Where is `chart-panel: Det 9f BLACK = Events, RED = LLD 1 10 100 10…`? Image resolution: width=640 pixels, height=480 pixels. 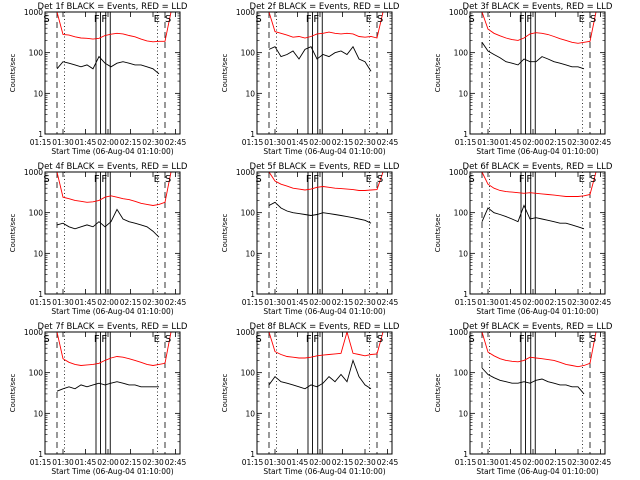
chart-panel: Det 9f BLACK = Events, RED = LLD 1 10 100 10… is located at coordinates (523, 399).